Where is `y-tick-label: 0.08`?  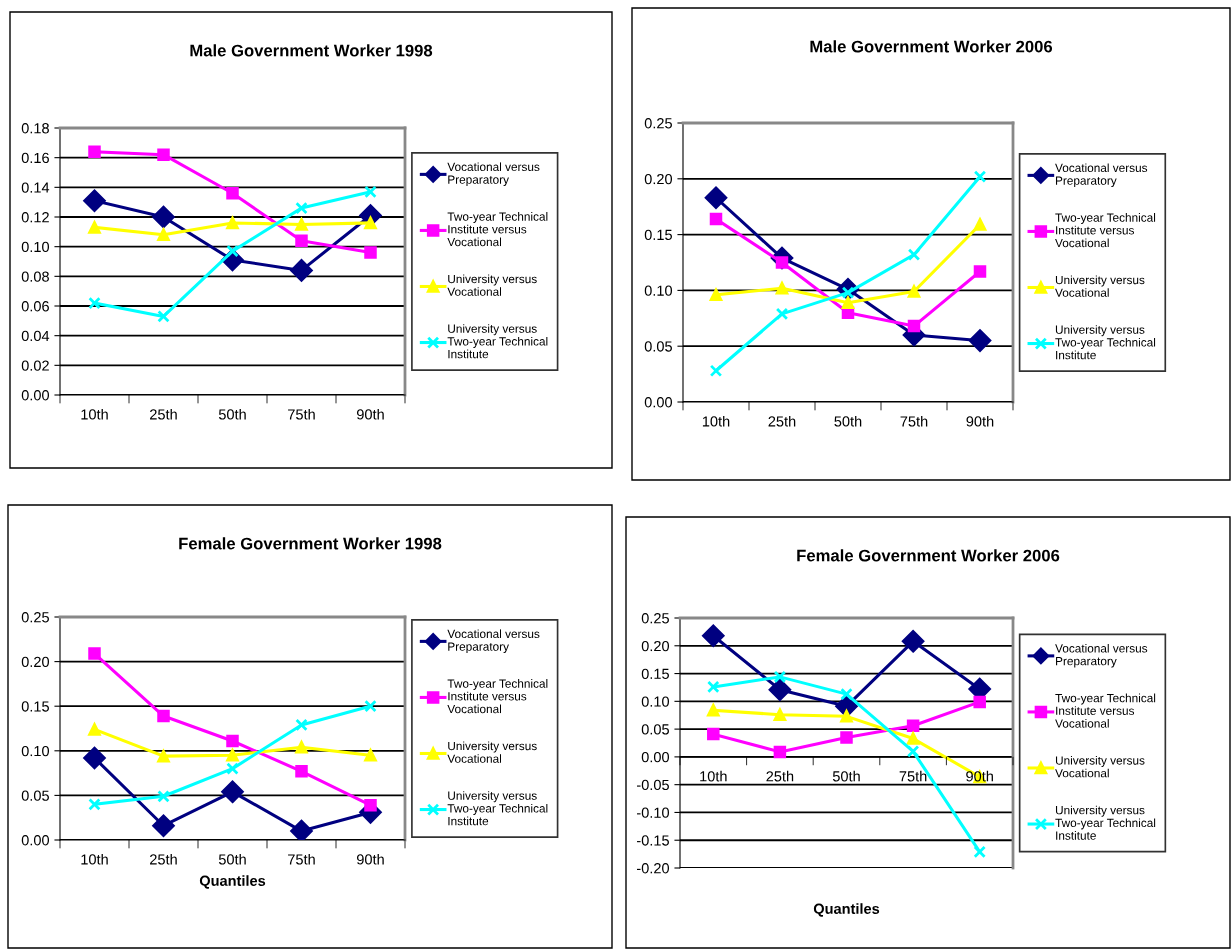
y-tick-label: 0.08 is located at coordinates (35, 276).